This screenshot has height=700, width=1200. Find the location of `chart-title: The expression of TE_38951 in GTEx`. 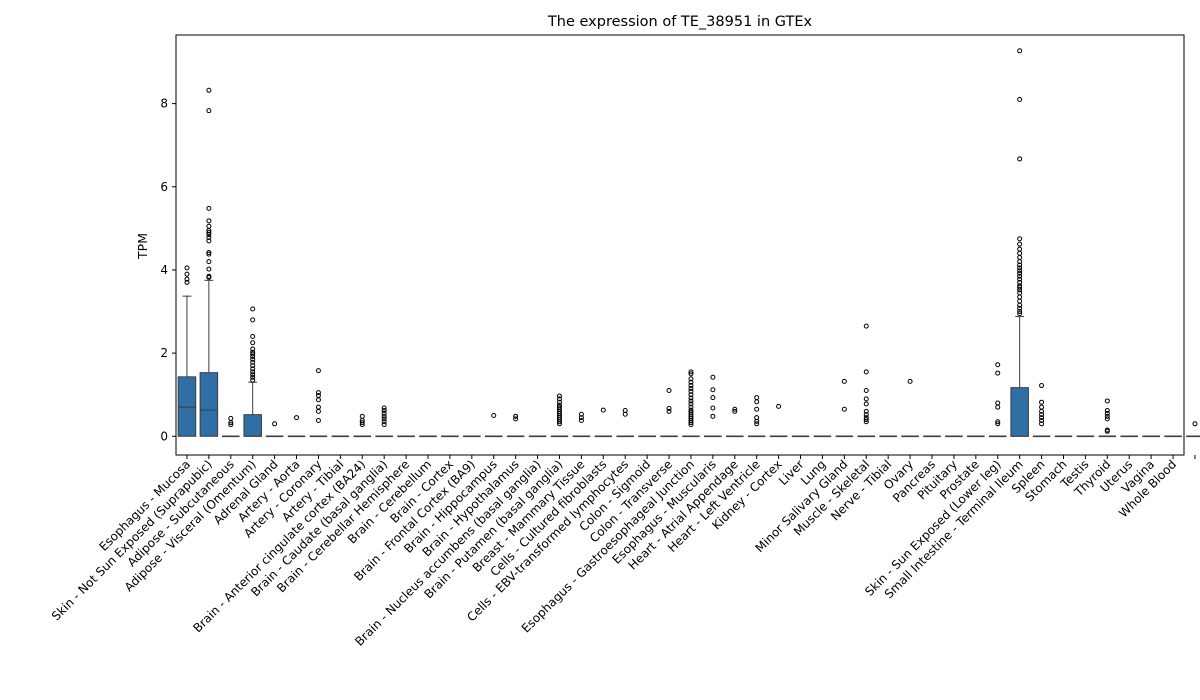

chart-title: The expression of TE_38951 in GTEx is located at coordinates (680, 22).